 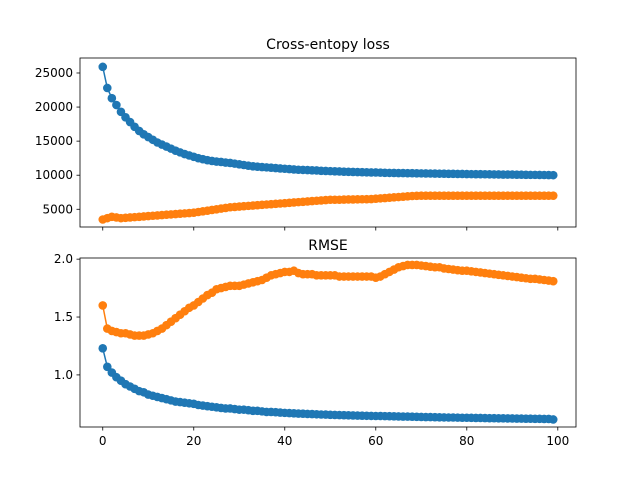 What do you see at coordinates (328, 246) in the screenshot?
I see `rmse-chart-title: RMSE` at bounding box center [328, 246].